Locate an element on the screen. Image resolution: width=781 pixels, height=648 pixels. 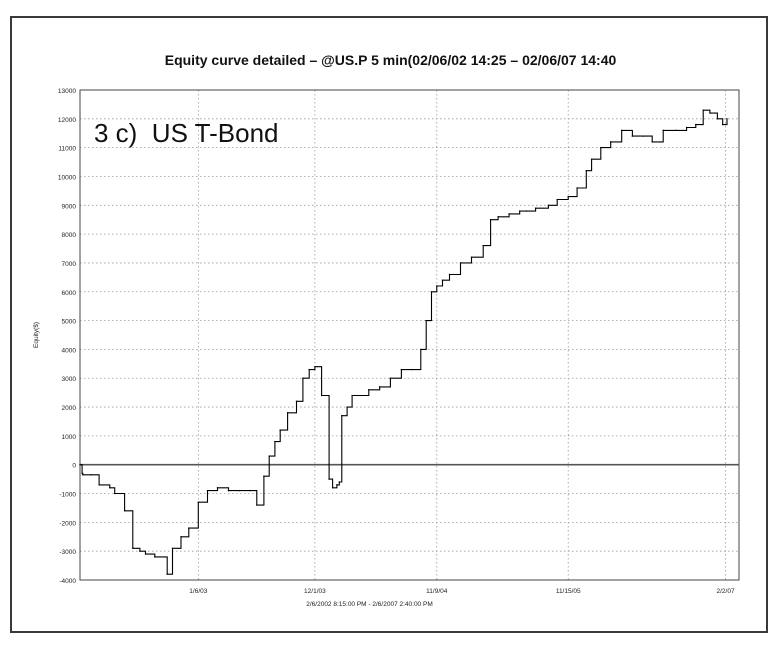
y-tick-label: -2000 is located at coordinates (67, 523).